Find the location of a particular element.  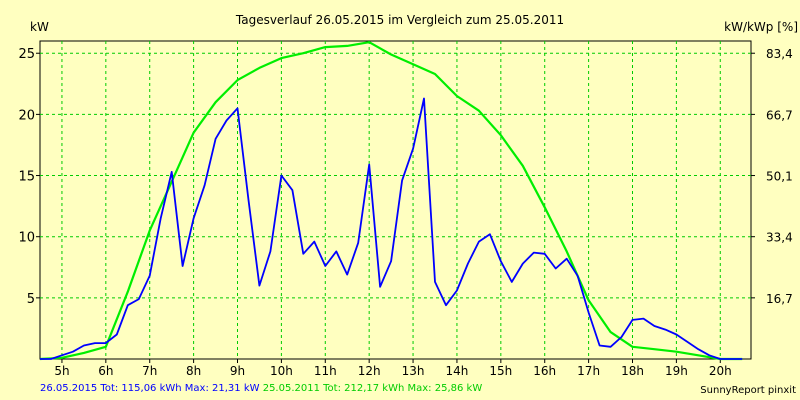

footer-credit: SunnyReport pinxit is located at coordinates (748, 390).